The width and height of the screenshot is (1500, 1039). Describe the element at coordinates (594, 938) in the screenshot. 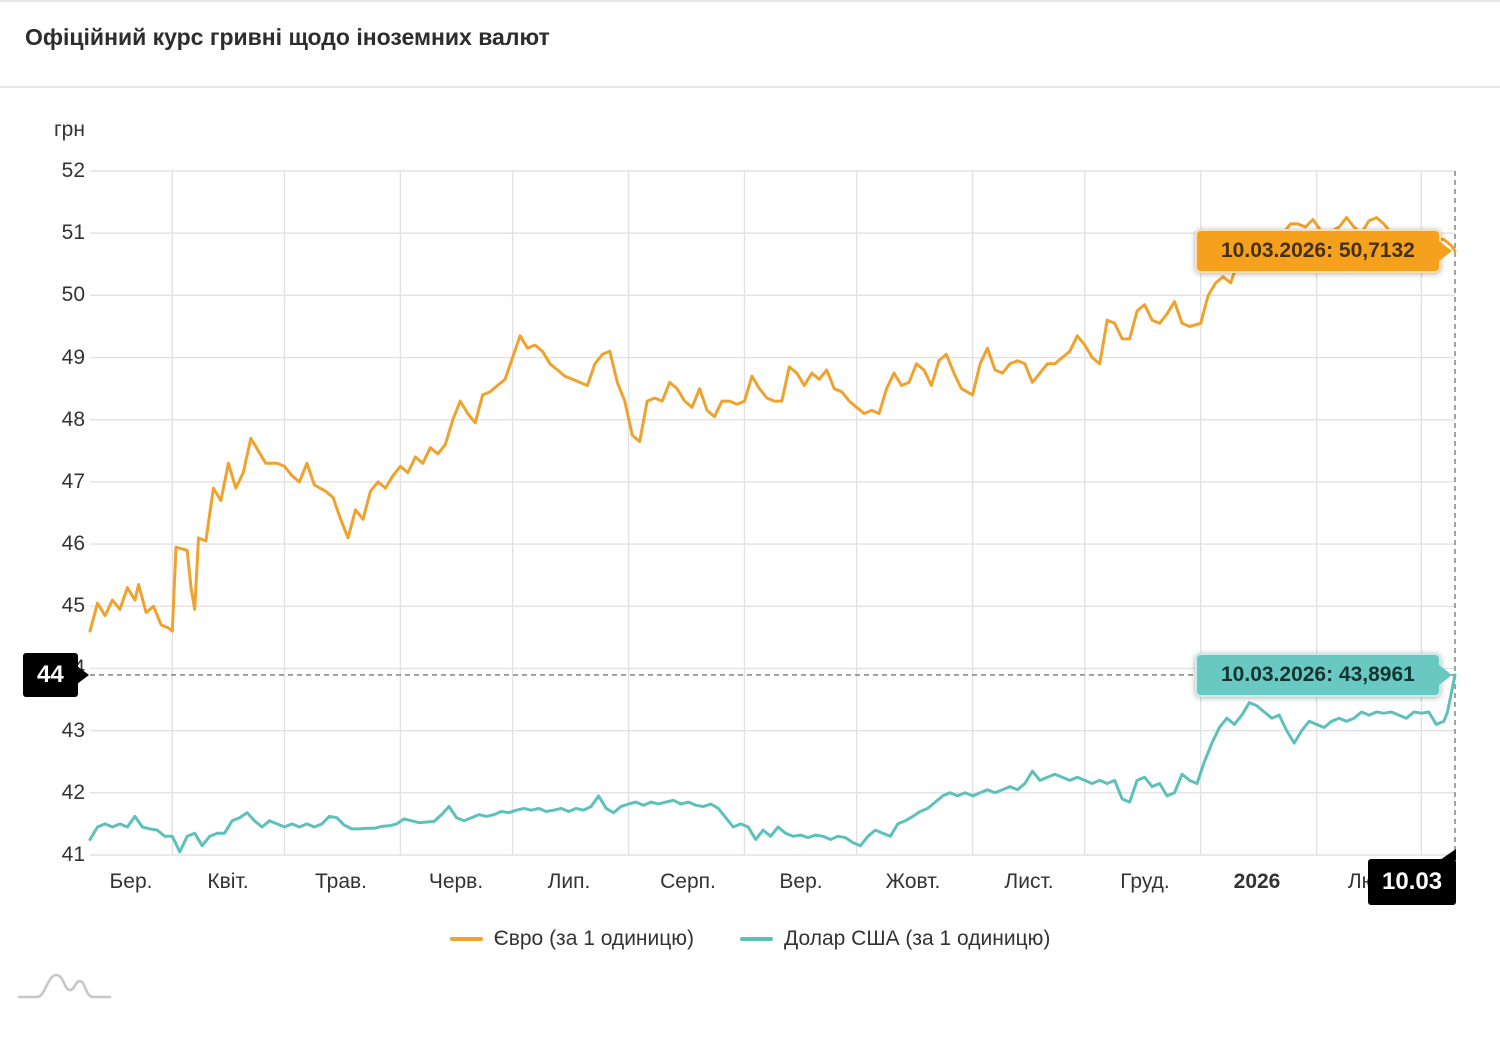

I see `legend-label-euro: Євро (за 1 одиницю)` at that location.